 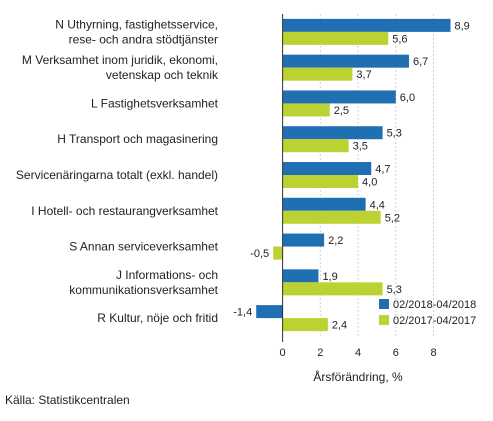 What do you see at coordinates (124, 211) in the screenshot?
I see `category-label: I Hotell- och restaurangverksamhet` at bounding box center [124, 211].